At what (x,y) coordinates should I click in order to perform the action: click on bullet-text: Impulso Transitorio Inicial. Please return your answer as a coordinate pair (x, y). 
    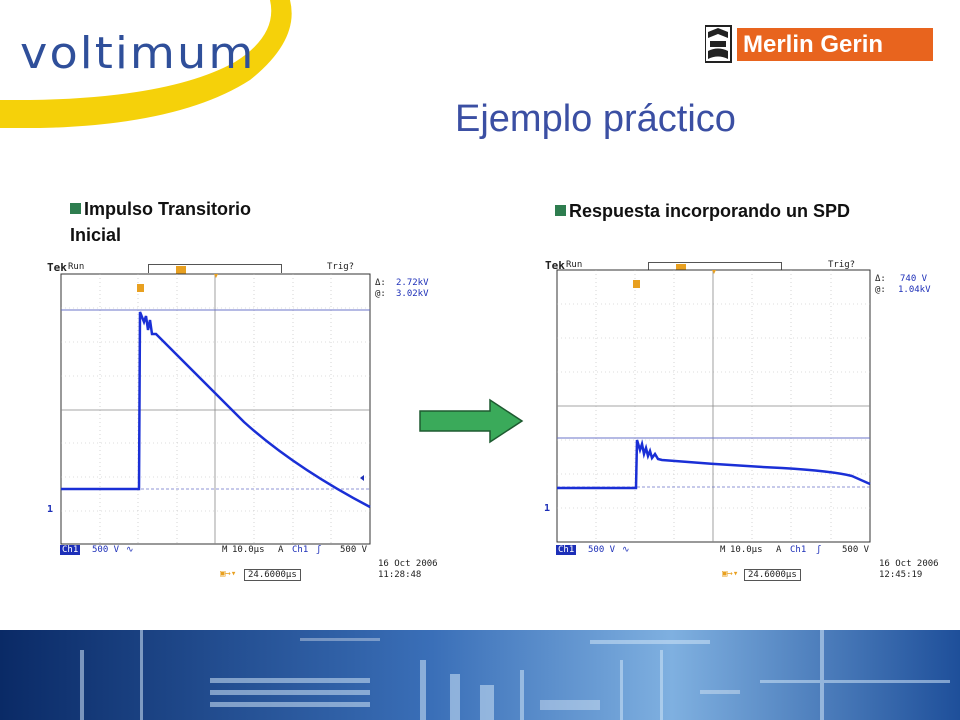
    Looking at the image, I should click on (161, 222).